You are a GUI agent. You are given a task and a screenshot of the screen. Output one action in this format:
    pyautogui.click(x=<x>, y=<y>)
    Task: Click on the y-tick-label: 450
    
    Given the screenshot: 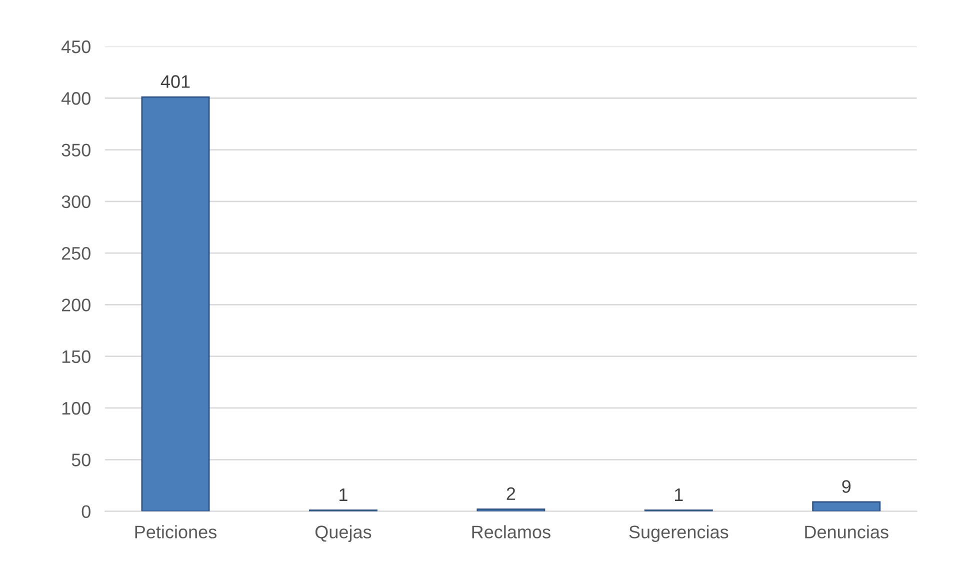 What is the action you would take?
    pyautogui.click(x=75, y=47)
    